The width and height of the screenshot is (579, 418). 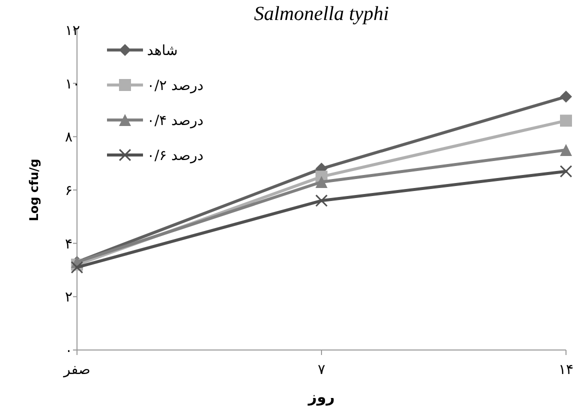 I want to click on y-tick-label: ۴, so click(x=69, y=244).